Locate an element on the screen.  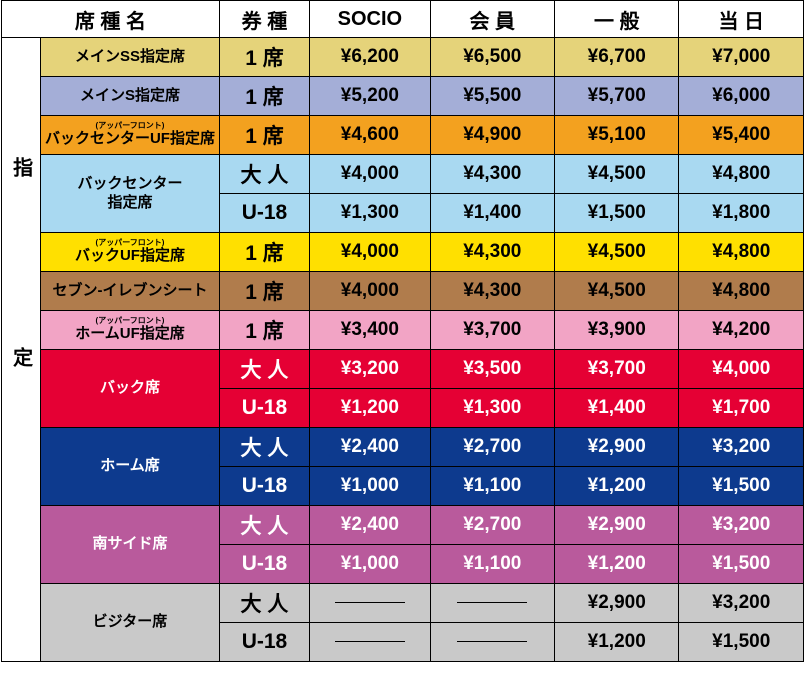
header-cell: 席 種 名 is located at coordinates (110, 19).